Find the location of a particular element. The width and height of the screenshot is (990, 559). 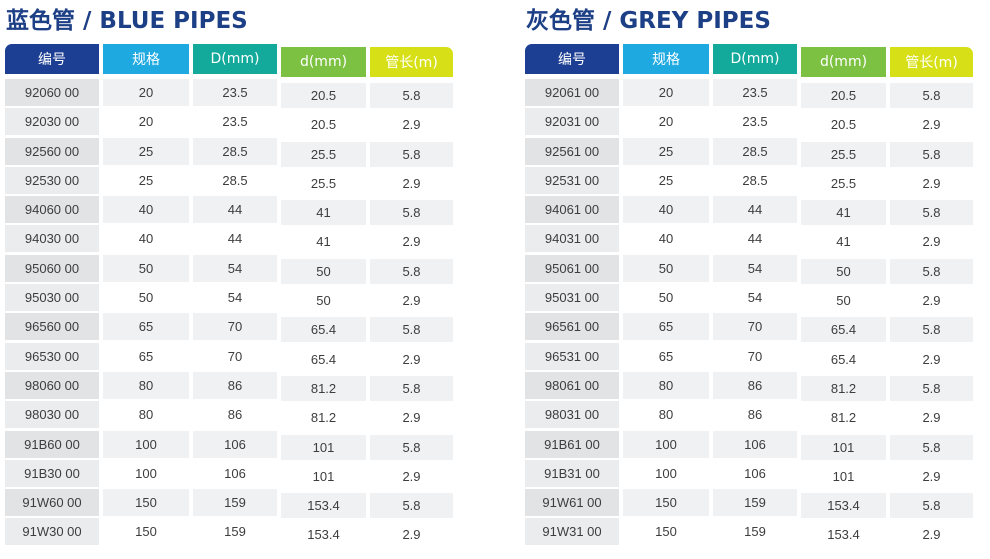

cell-outer-diameter: 106 is located at coordinates (235, 444).